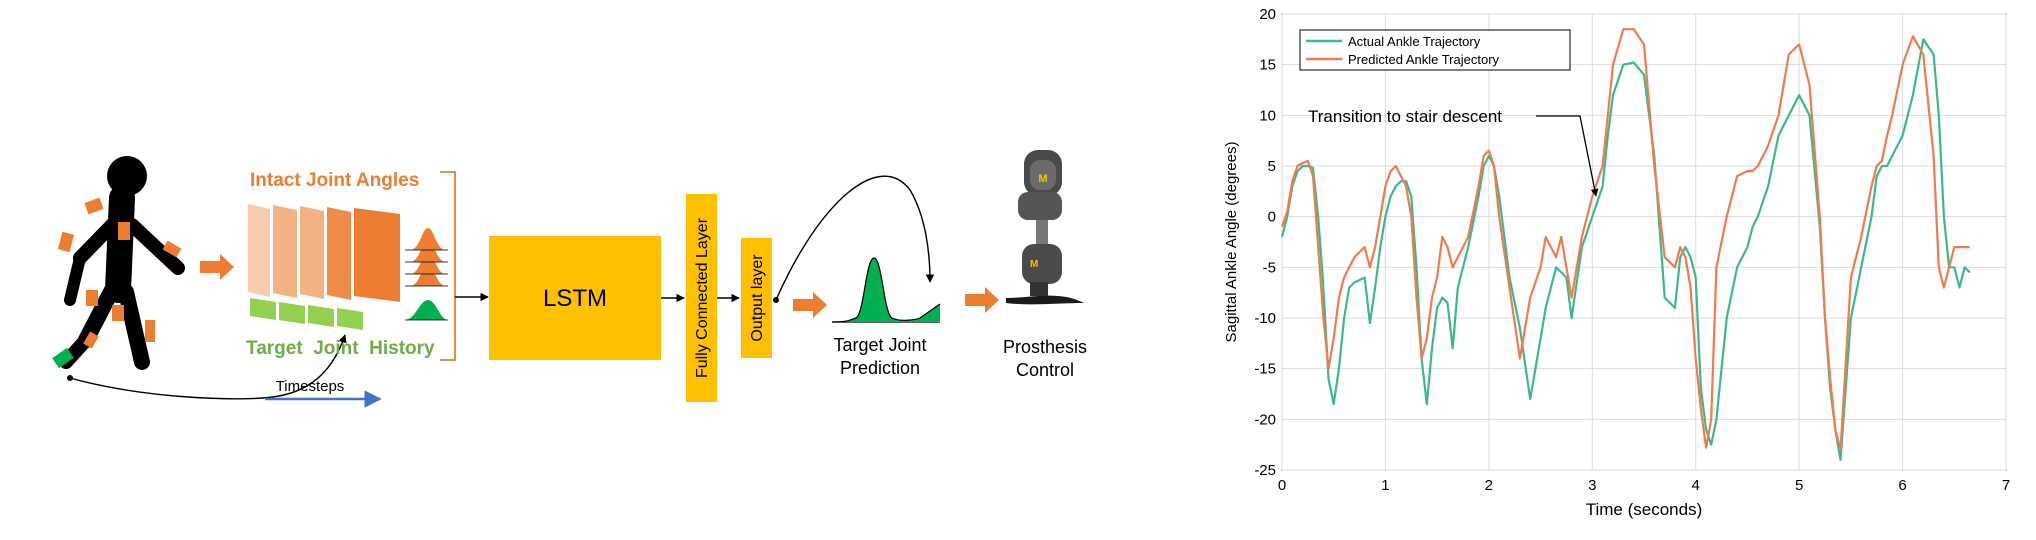 This screenshot has width=2036, height=540. What do you see at coordinates (1644, 485) in the screenshot?
I see `x-tick-labels: 0 1 2 3 4 5 6 7` at bounding box center [1644, 485].